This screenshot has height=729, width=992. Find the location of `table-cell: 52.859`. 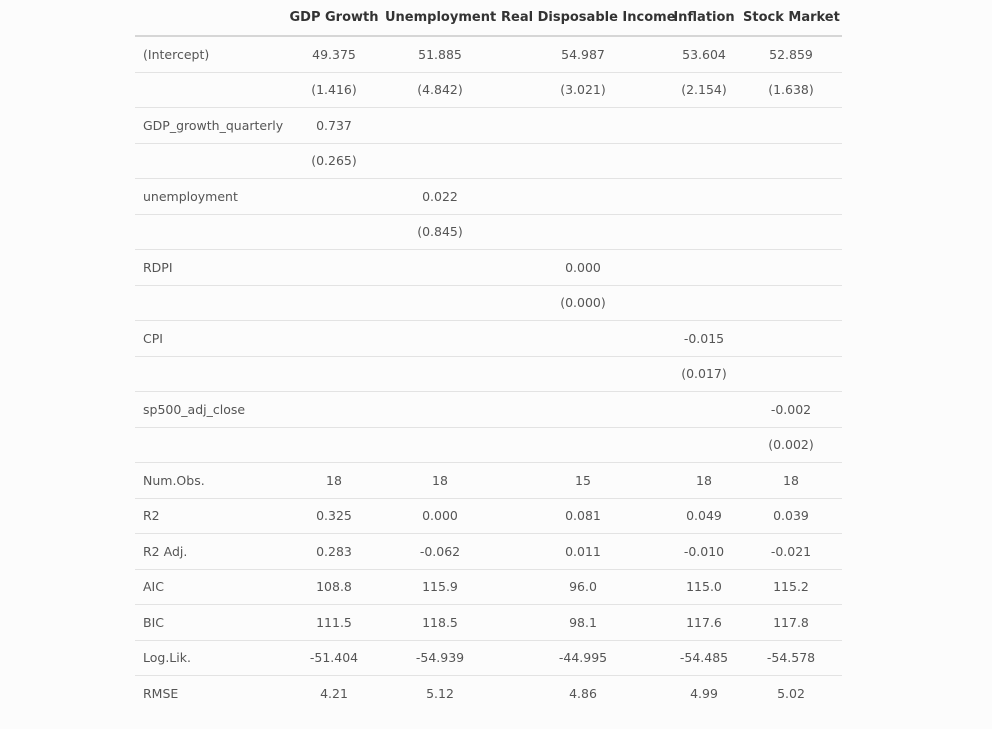

table-cell: 52.859 is located at coordinates (791, 54).